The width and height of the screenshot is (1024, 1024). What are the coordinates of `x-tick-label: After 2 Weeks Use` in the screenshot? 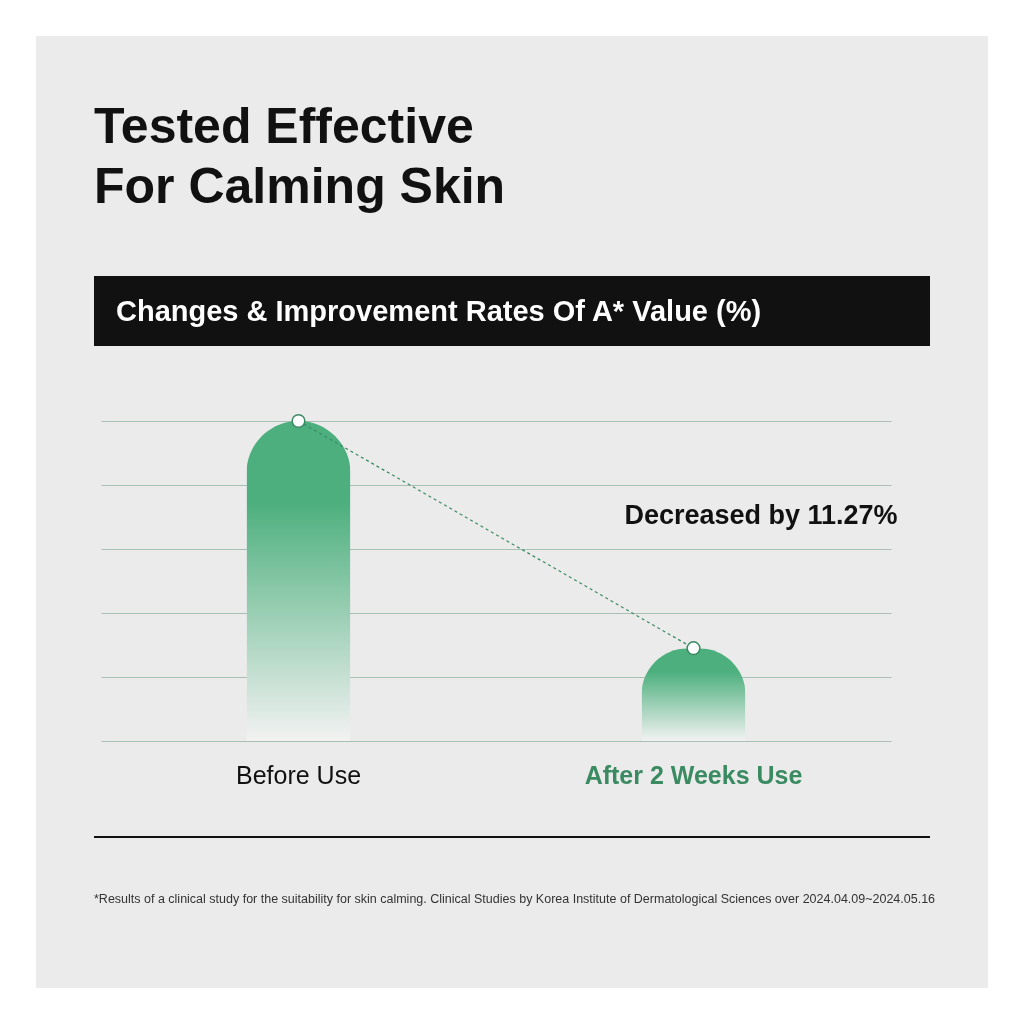 It's located at (693, 774).